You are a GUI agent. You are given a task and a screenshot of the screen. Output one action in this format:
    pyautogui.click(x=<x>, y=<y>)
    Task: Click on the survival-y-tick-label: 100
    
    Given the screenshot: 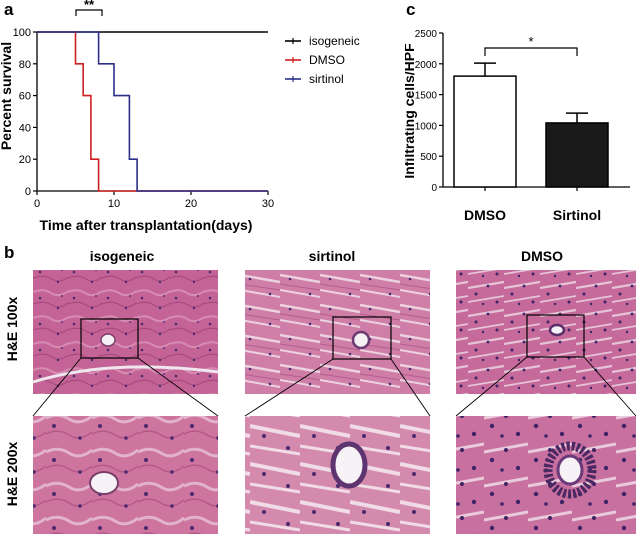 What is the action you would take?
    pyautogui.click(x=22, y=33)
    